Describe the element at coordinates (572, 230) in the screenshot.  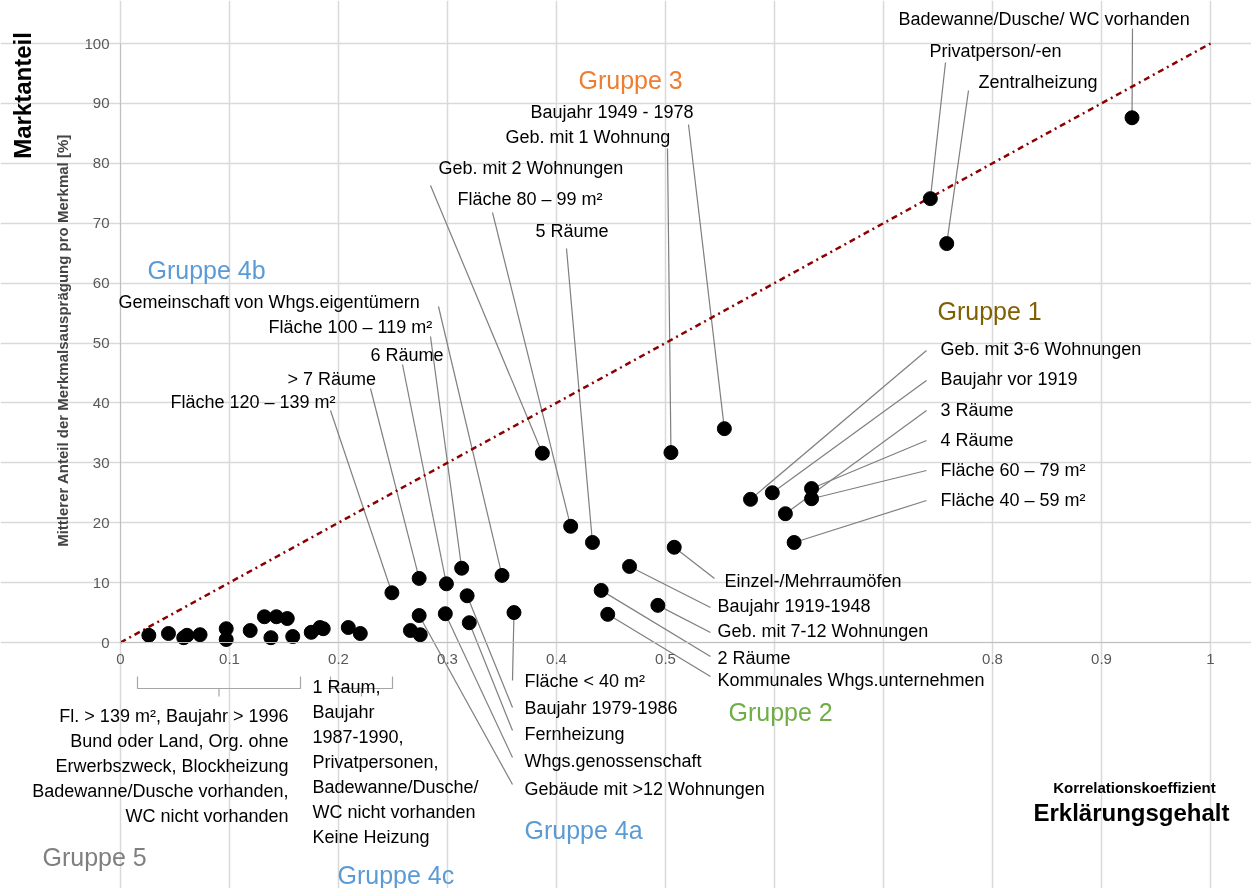
I see `annotation: 5 Räume` at that location.